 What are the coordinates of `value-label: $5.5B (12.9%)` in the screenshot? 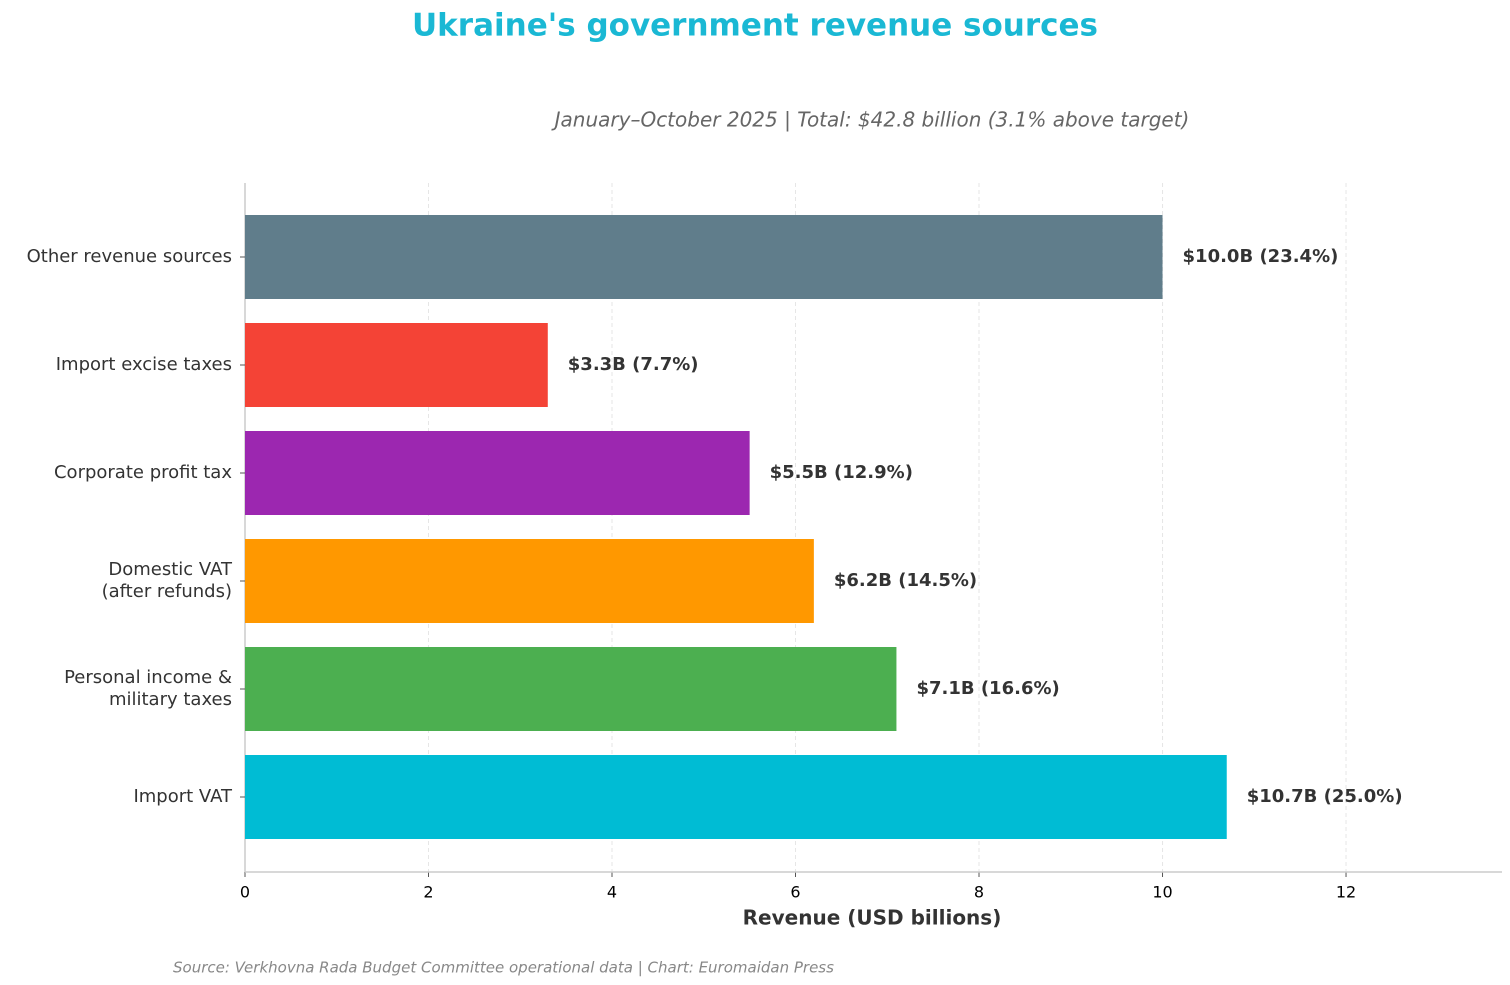 It's located at (841, 472).